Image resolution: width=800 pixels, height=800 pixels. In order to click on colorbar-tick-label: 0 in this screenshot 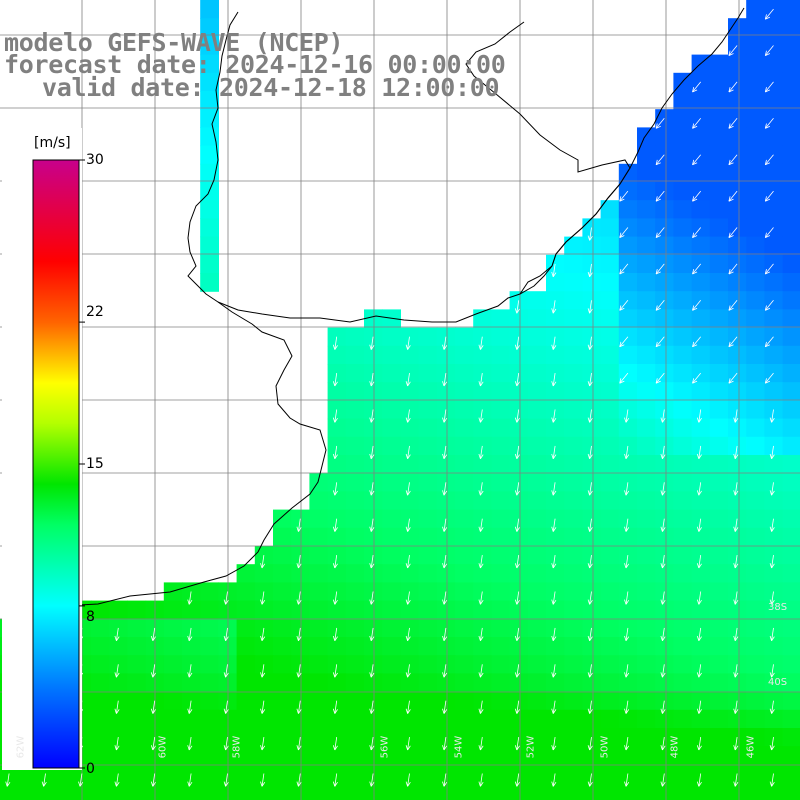, I will do `click(90, 769)`.